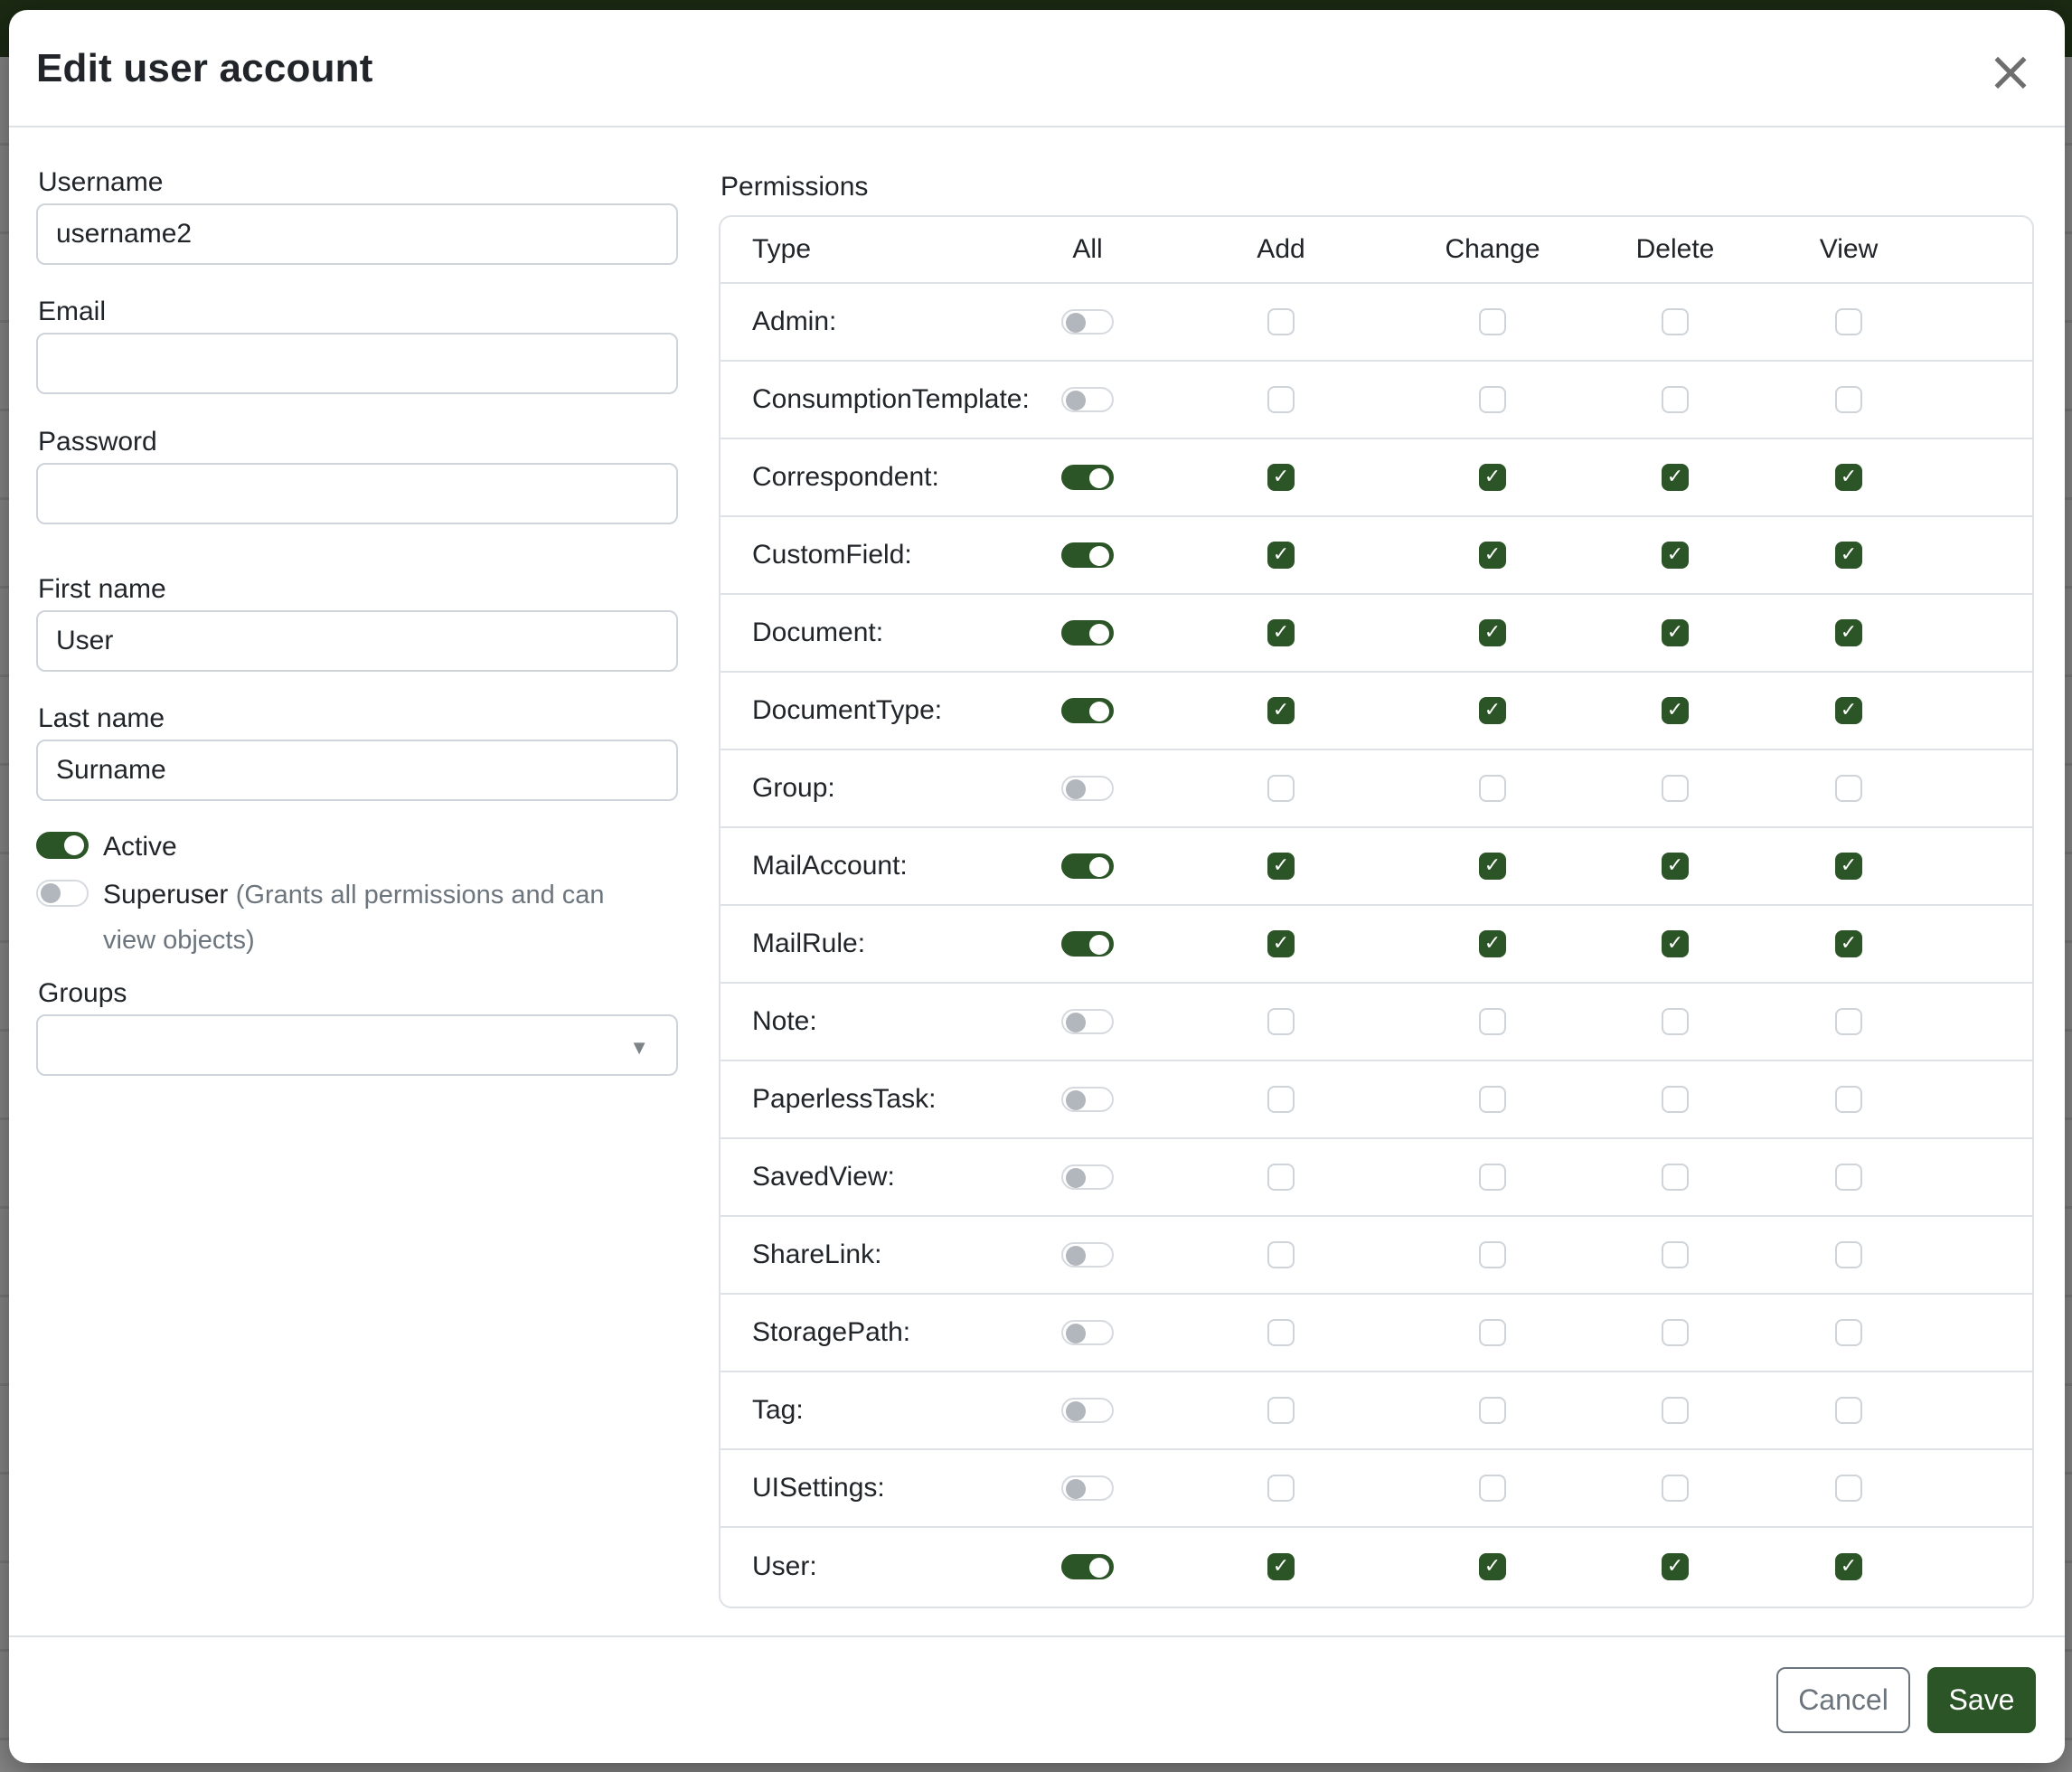 Image resolution: width=2072 pixels, height=1772 pixels. I want to click on save-button: Save, so click(1981, 1700).